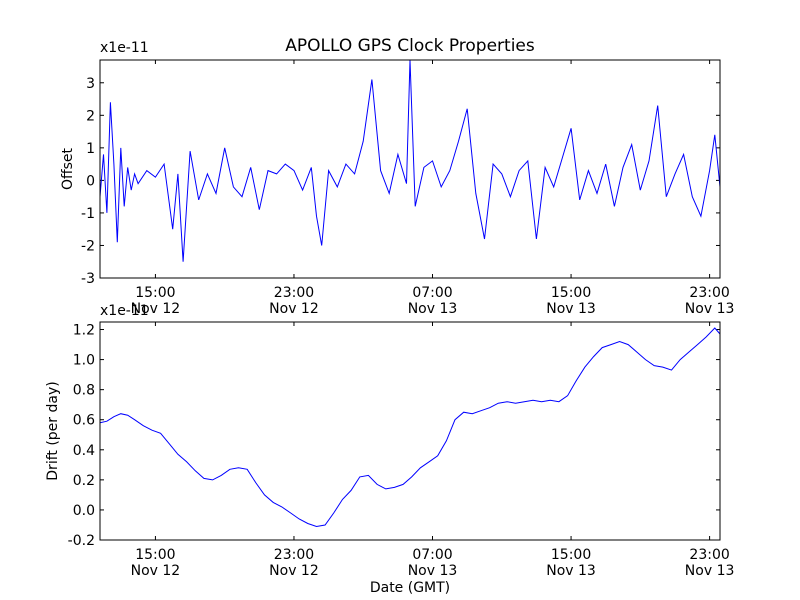 The width and height of the screenshot is (800, 600). What do you see at coordinates (84, 481) in the screenshot?
I see `drift-ytick-label: 0.2` at bounding box center [84, 481].